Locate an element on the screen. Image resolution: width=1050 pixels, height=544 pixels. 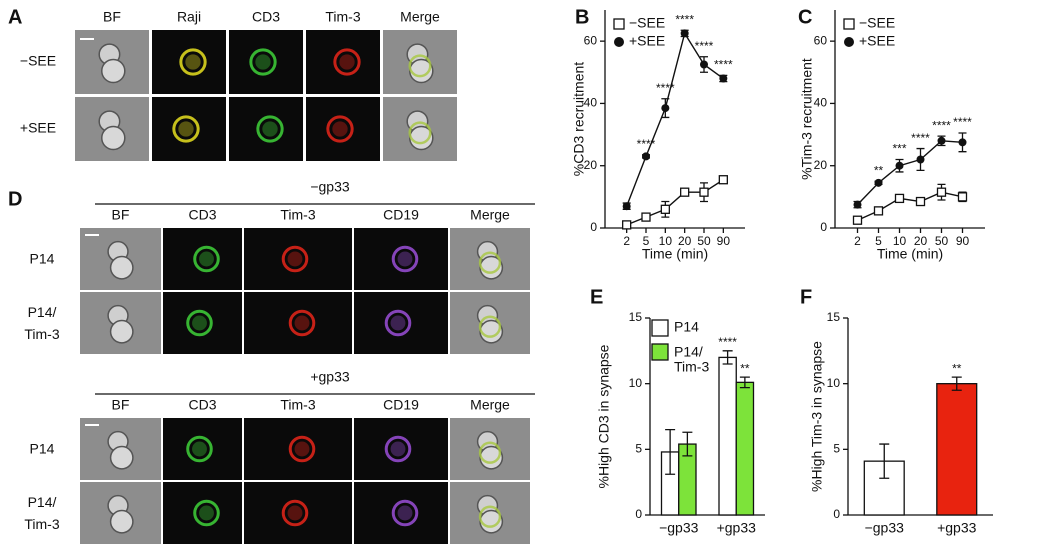
y-axis-label: %High CD3 in synapse is located at coordinates (604, 416).